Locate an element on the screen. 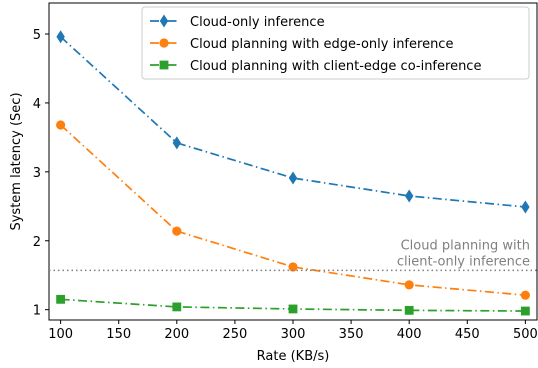 The image size is (538, 368). x-tick-label: 300 is located at coordinates (293, 334).